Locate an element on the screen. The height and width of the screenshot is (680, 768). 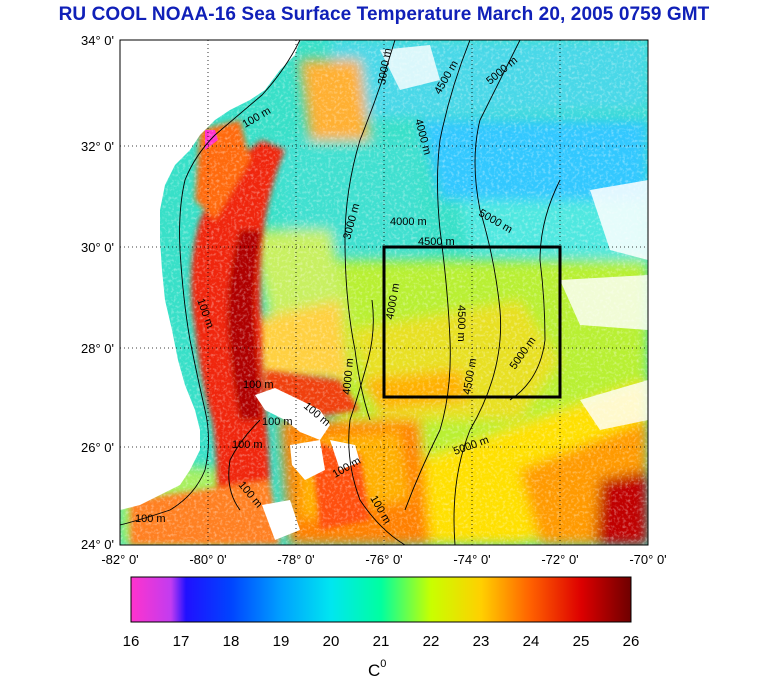
lon-tick-label: -74° 0' is located at coordinates (471, 559).